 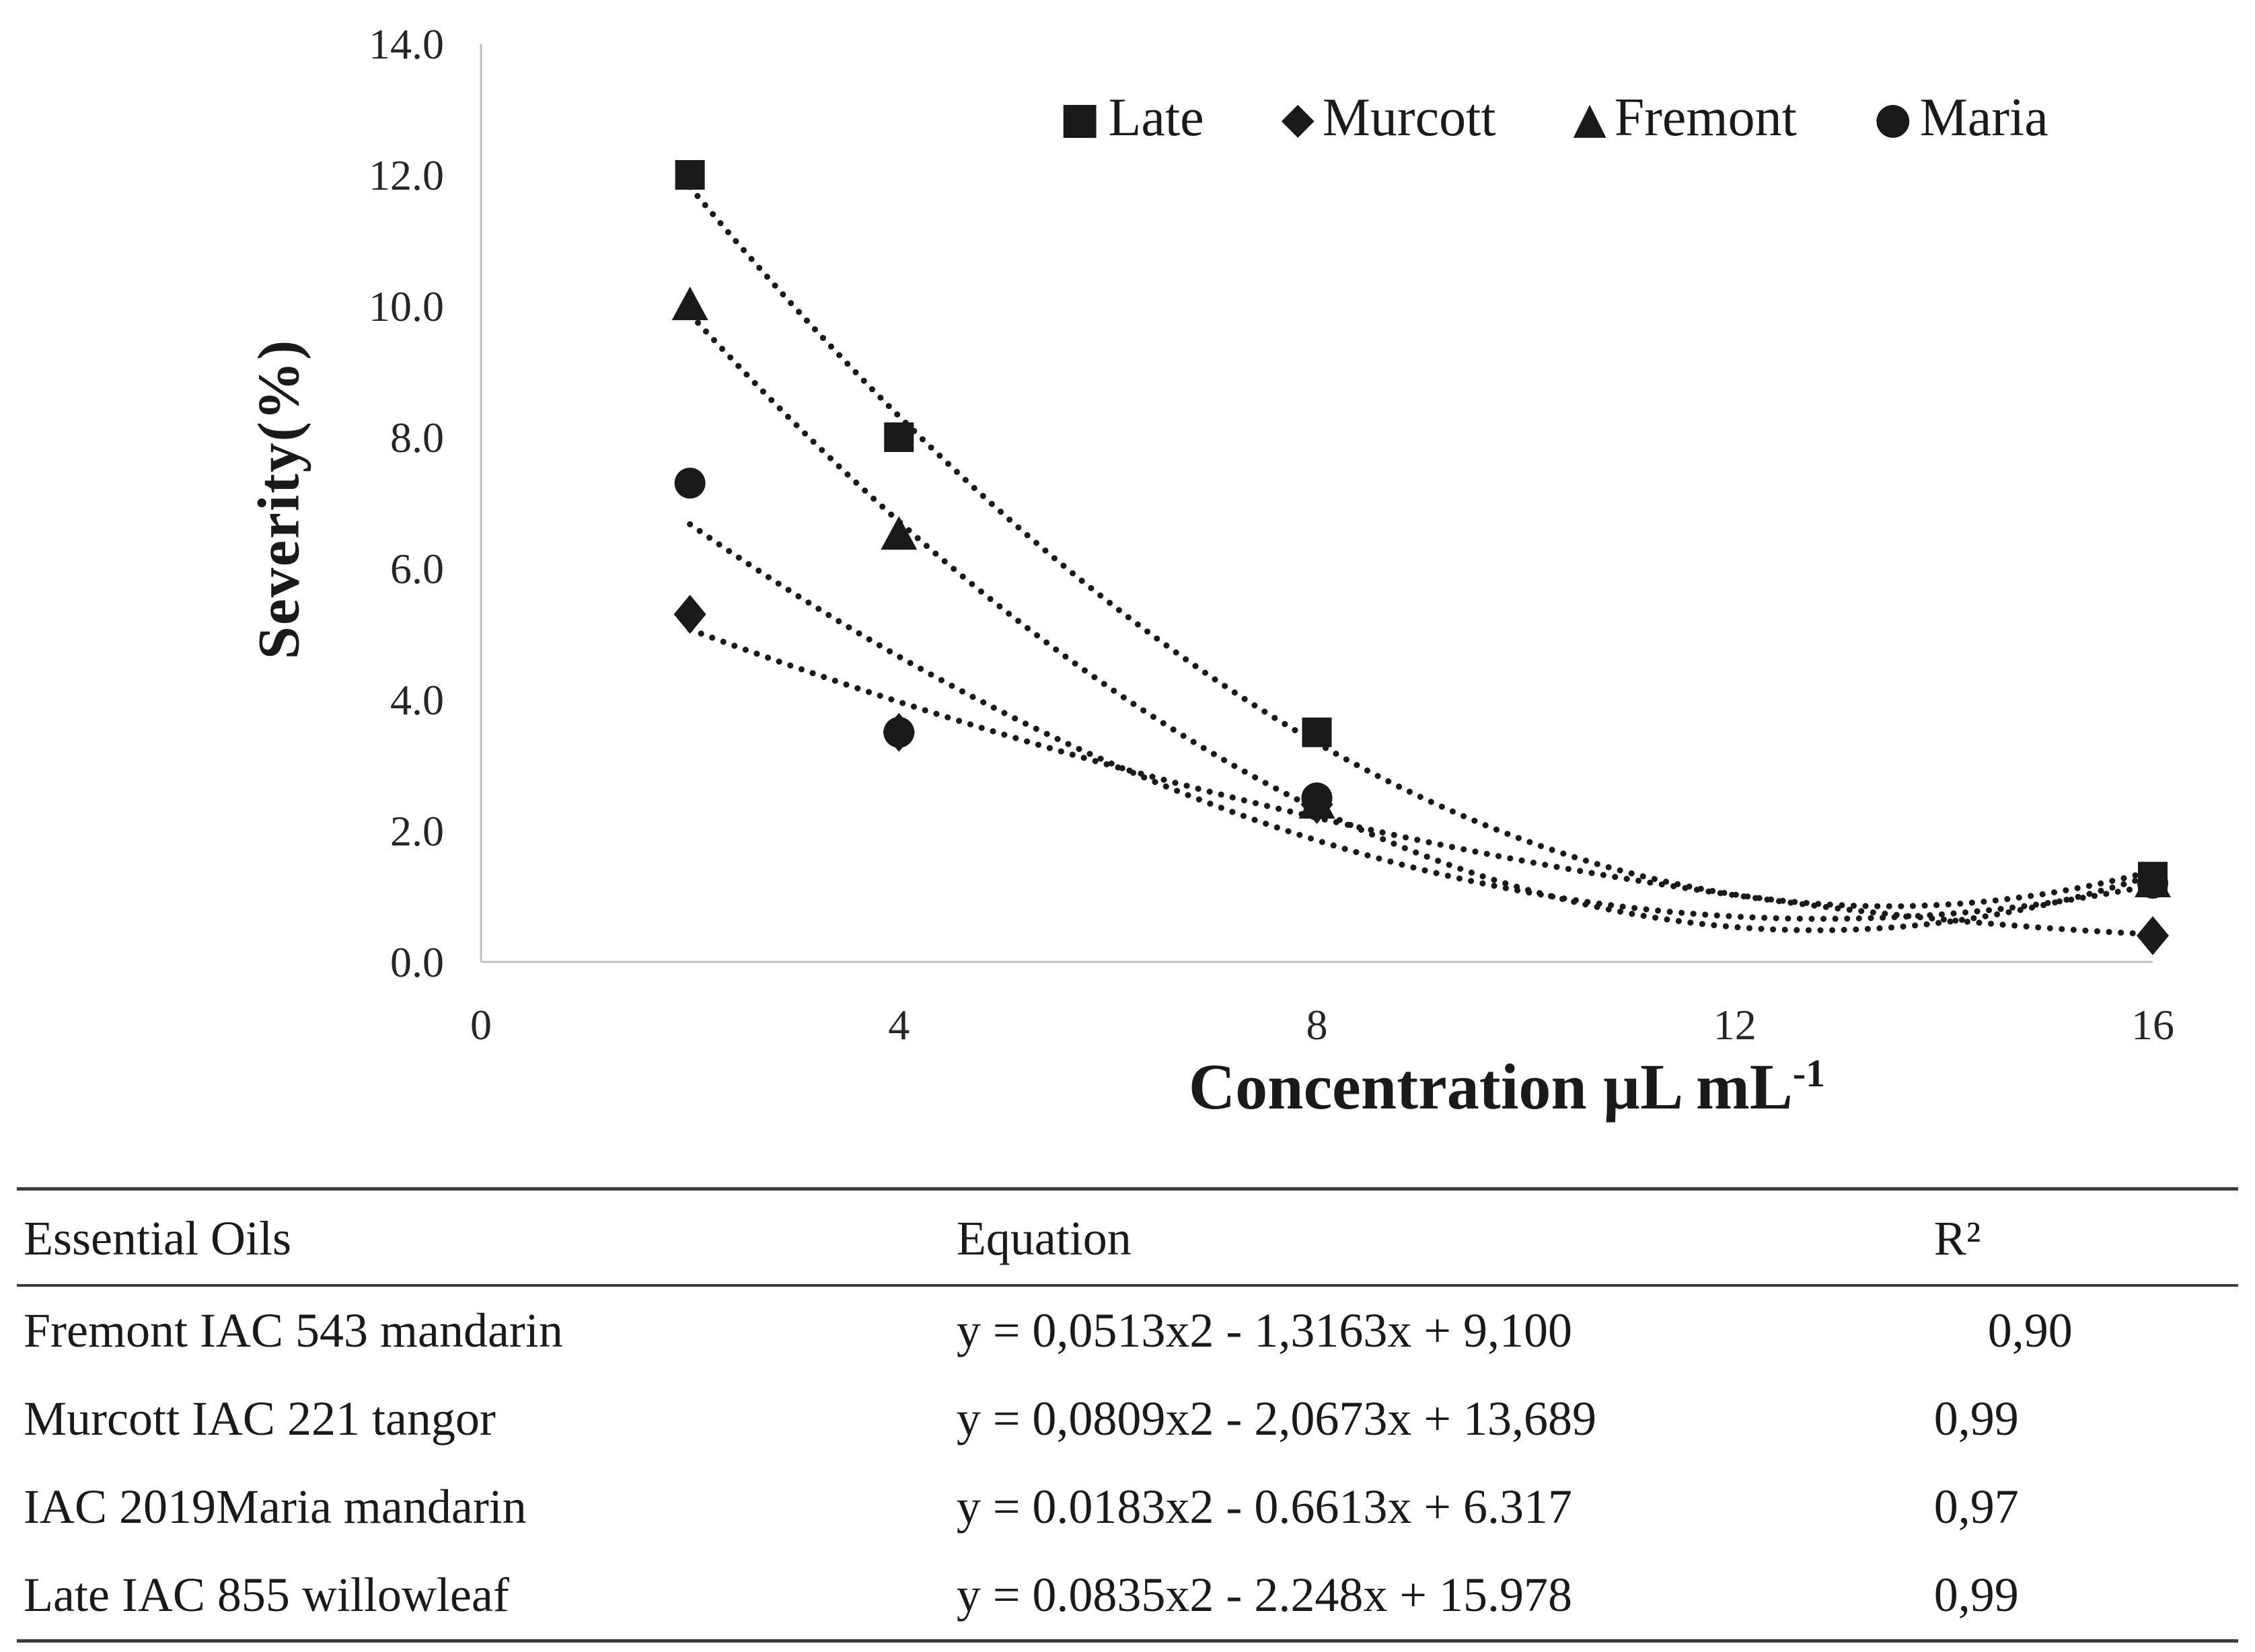 What do you see at coordinates (1409, 117) in the screenshot?
I see `legend-label: Murcott` at bounding box center [1409, 117].